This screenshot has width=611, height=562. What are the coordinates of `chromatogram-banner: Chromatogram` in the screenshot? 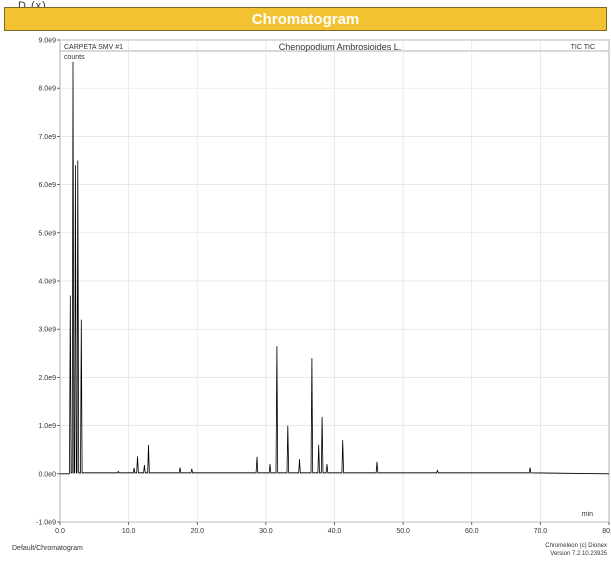 It's located at (305, 19).